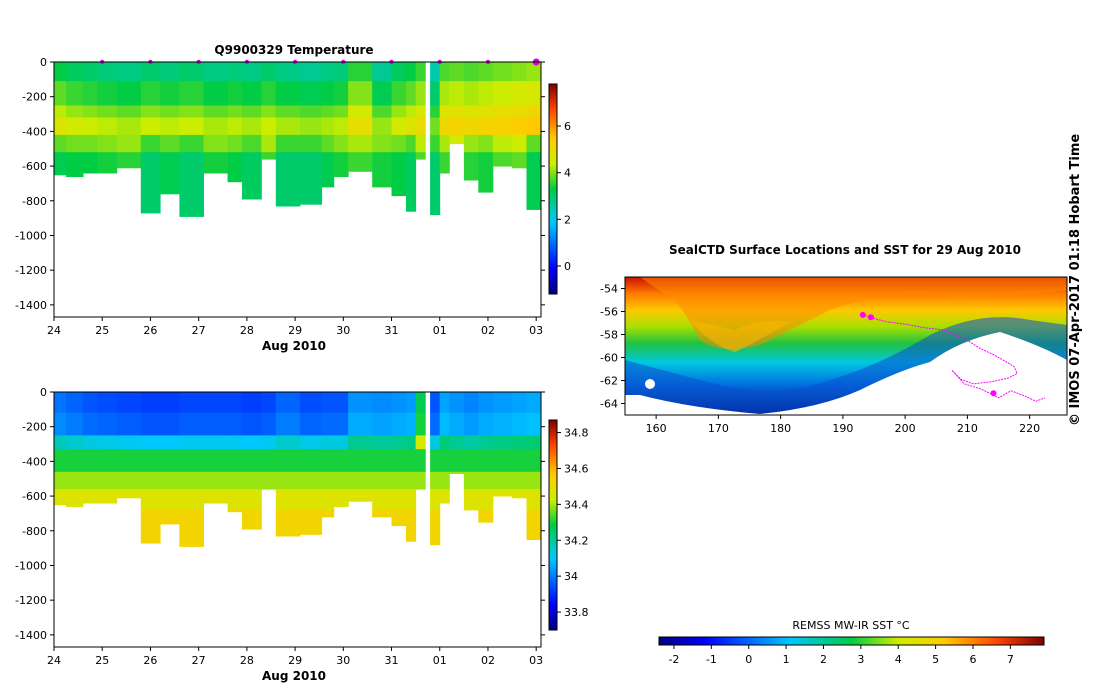 This screenshot has width=1099, height=700. What do you see at coordinates (935, 659) in the screenshot?
I see `sst-colorbar-tick-label: 5` at bounding box center [935, 659].